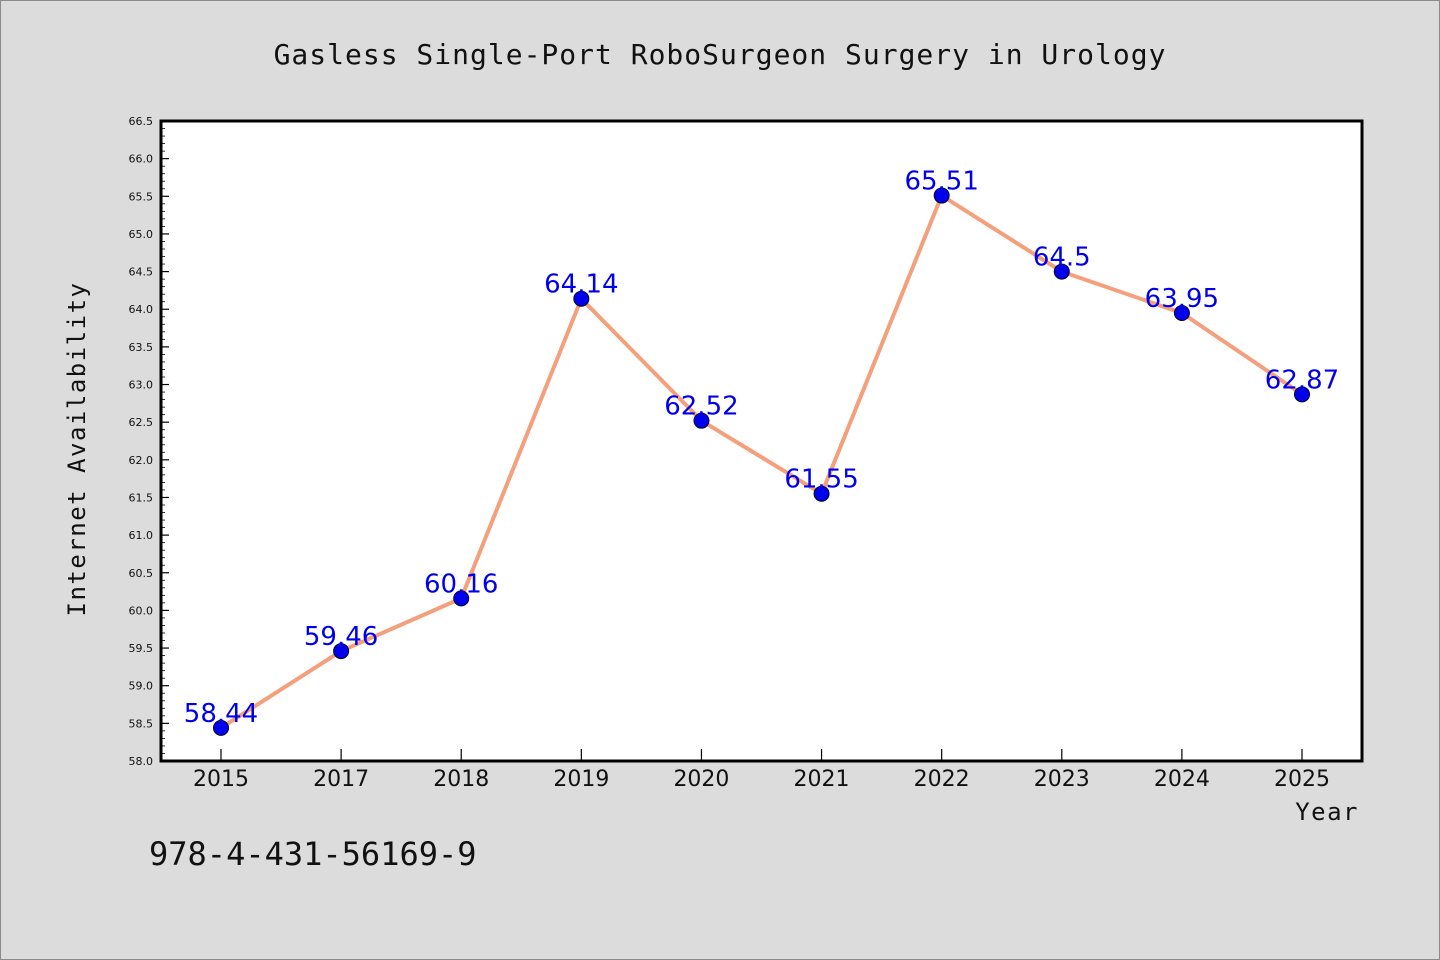 This screenshot has width=1440, height=960. I want to click on y-tick-label: 65.0, so click(141, 234).